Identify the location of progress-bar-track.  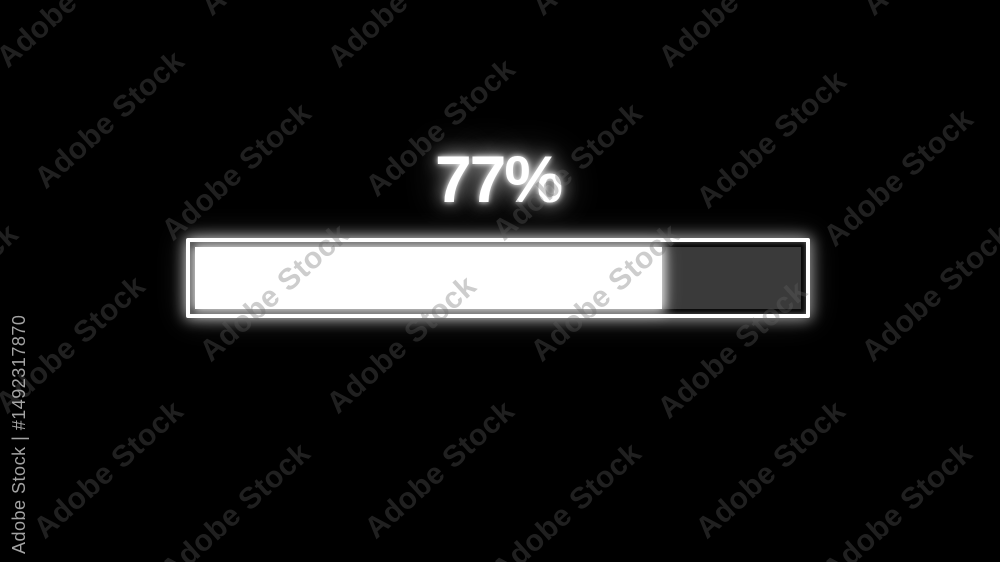
(498, 278).